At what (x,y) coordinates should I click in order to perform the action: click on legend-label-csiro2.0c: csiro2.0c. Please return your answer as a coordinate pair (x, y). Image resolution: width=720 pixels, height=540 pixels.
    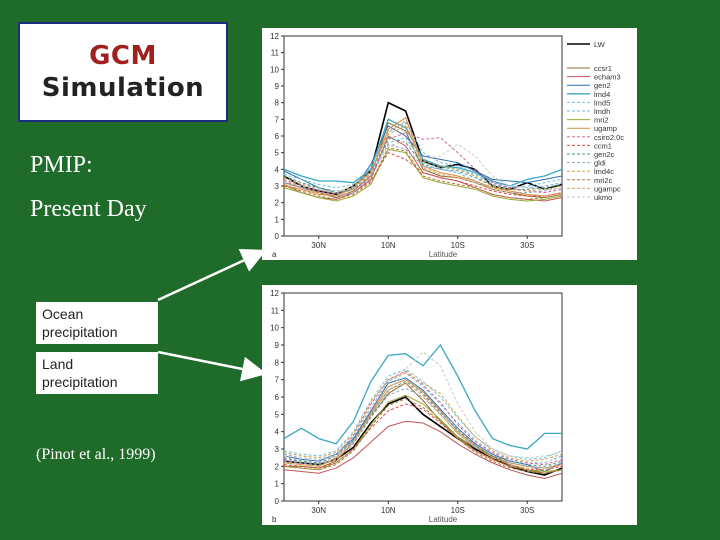
    Looking at the image, I should click on (609, 137).